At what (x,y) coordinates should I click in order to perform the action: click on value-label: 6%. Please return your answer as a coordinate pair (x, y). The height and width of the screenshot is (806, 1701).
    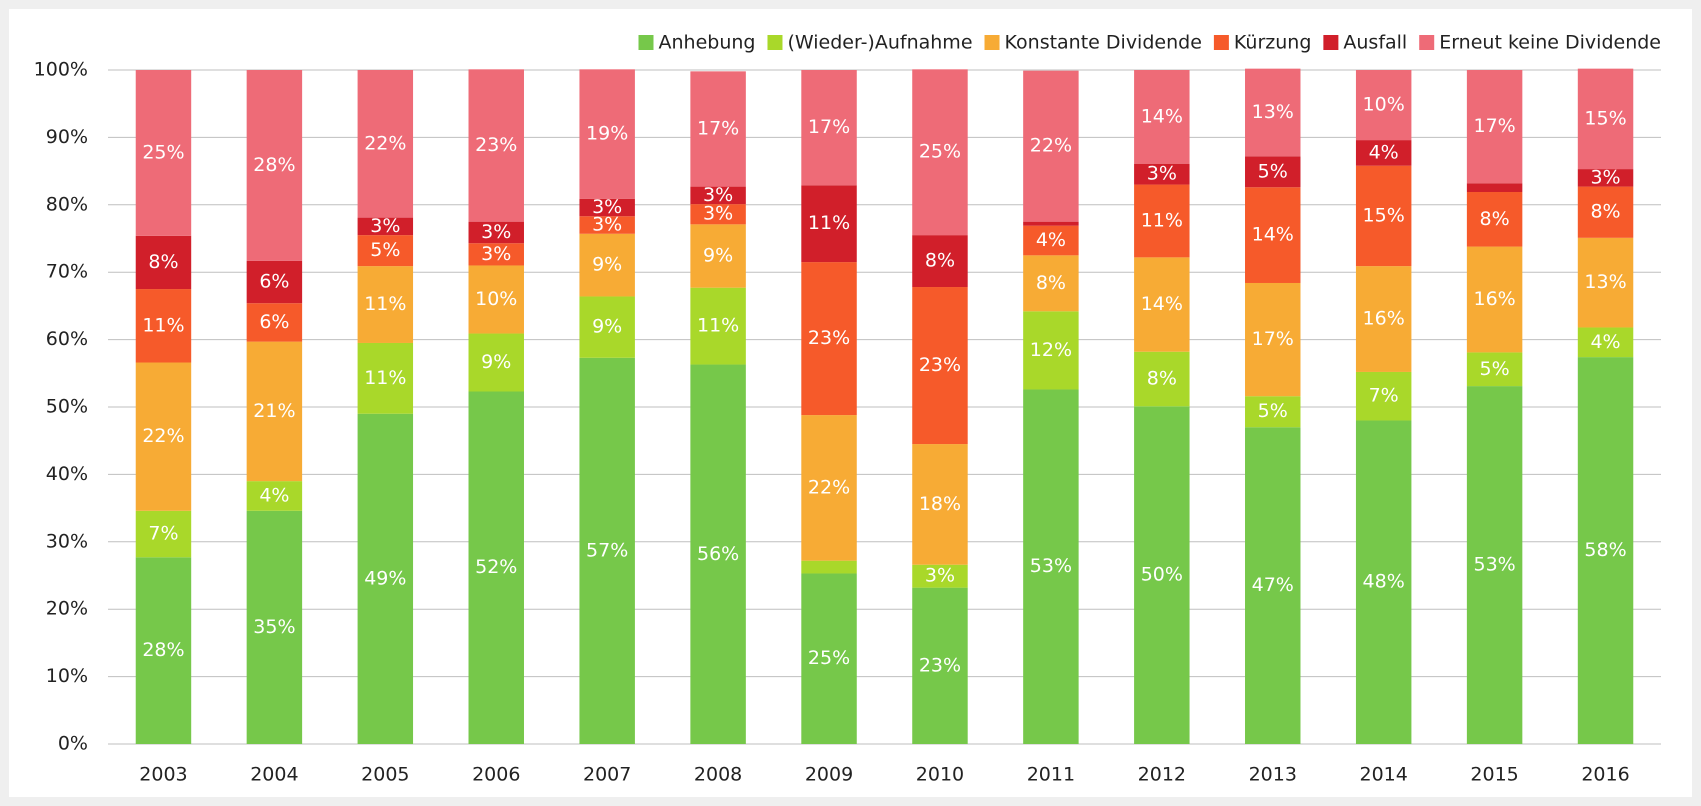
    Looking at the image, I should click on (274, 281).